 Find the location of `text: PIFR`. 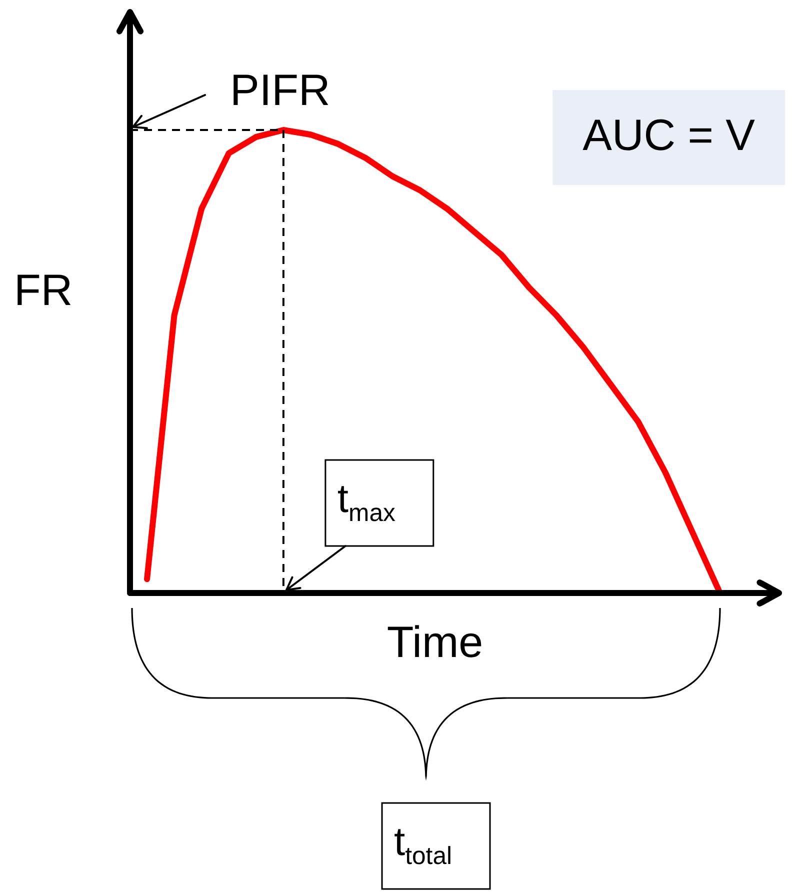

text: PIFR is located at coordinates (280, 90).